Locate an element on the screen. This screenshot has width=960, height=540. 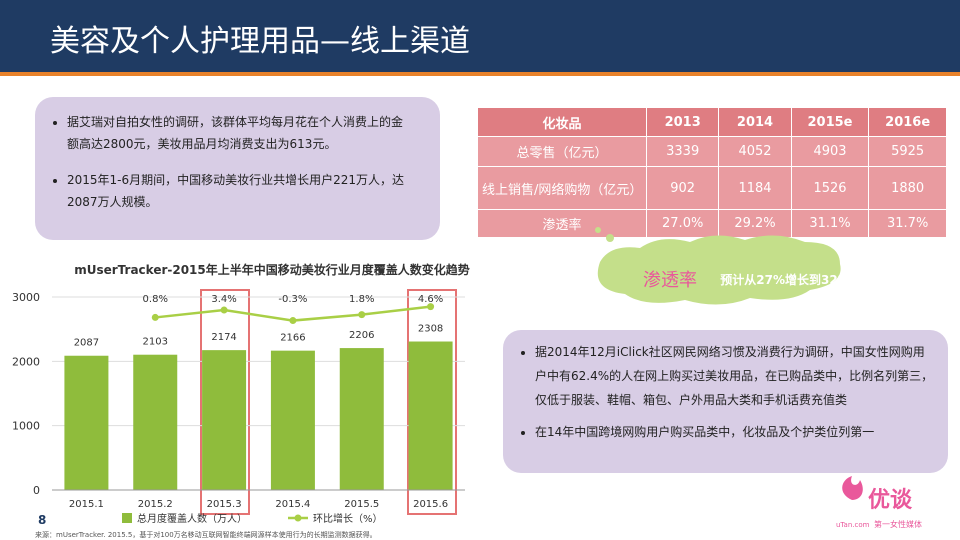
value-label: 2087 is located at coordinates (86, 343).